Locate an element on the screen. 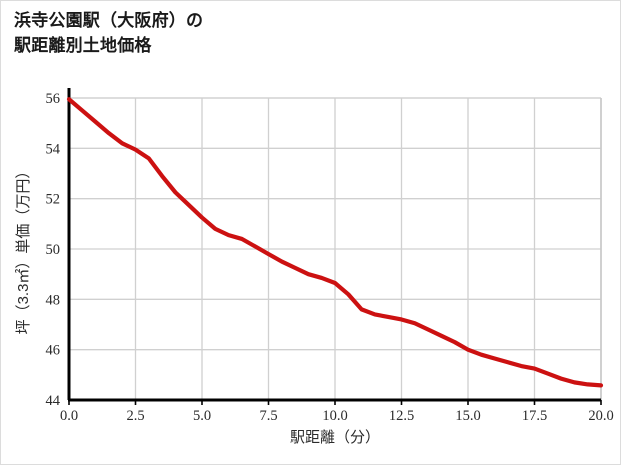  x-axis-label: 駅距離（分） is located at coordinates (335, 437).